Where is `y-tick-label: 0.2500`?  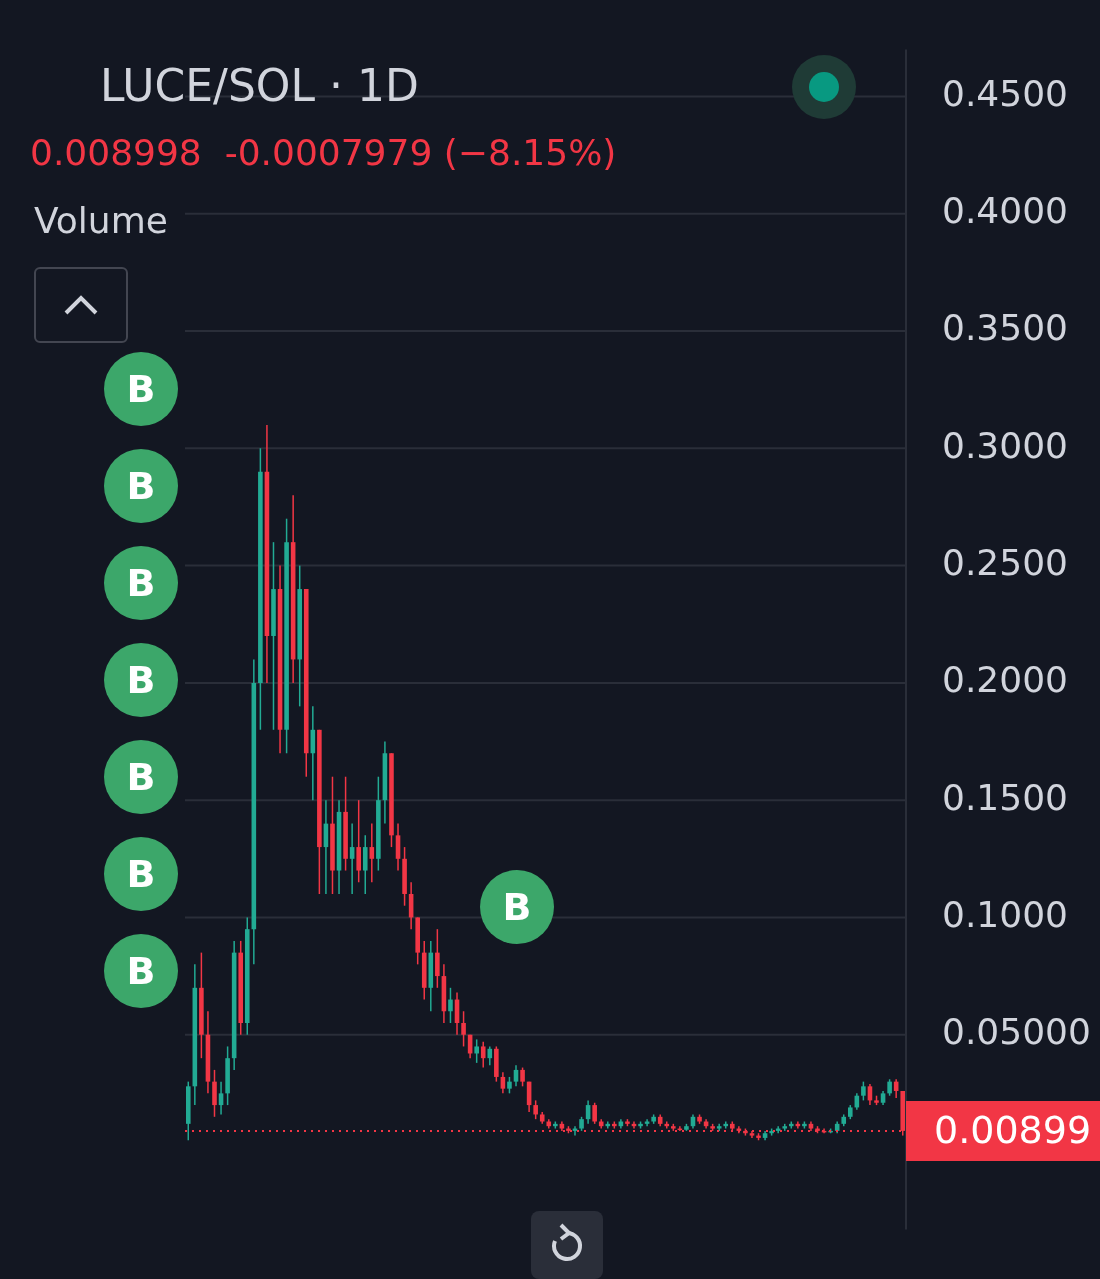
y-tick-label: 0.2500 is located at coordinates (1005, 562).